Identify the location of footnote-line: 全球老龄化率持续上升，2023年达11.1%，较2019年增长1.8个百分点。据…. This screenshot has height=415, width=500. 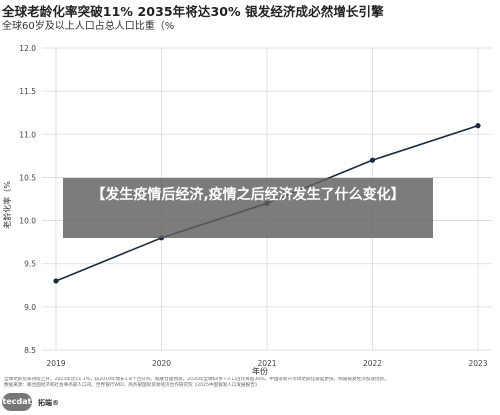
(196, 379).